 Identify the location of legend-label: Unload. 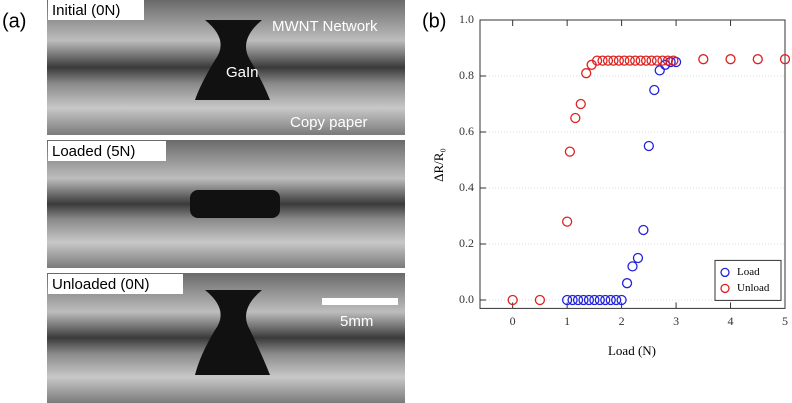
(753, 288).